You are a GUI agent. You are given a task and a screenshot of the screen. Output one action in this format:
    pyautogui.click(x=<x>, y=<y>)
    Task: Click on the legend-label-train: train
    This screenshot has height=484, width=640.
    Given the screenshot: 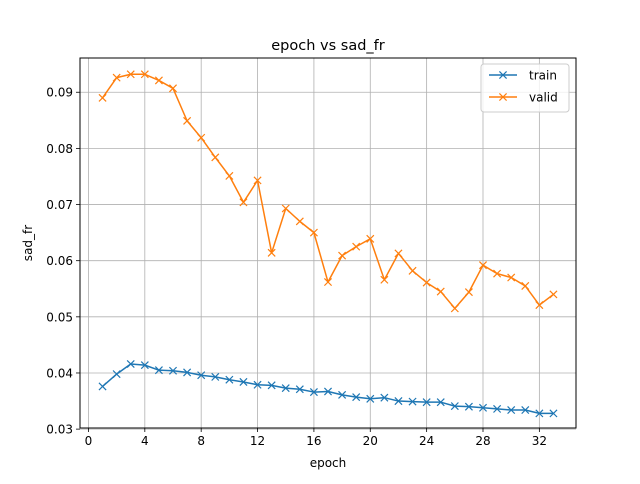 What is the action you would take?
    pyautogui.click(x=543, y=76)
    